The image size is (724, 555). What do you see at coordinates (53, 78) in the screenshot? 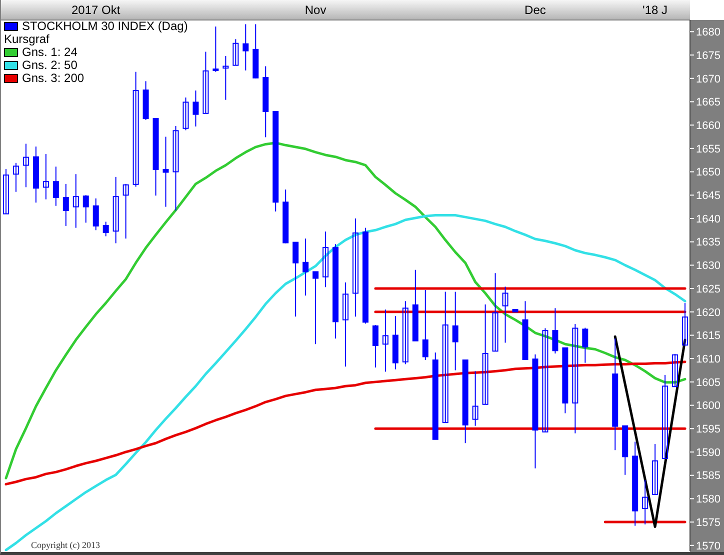
I see `legend-label: Gns. 3: 200` at bounding box center [53, 78].